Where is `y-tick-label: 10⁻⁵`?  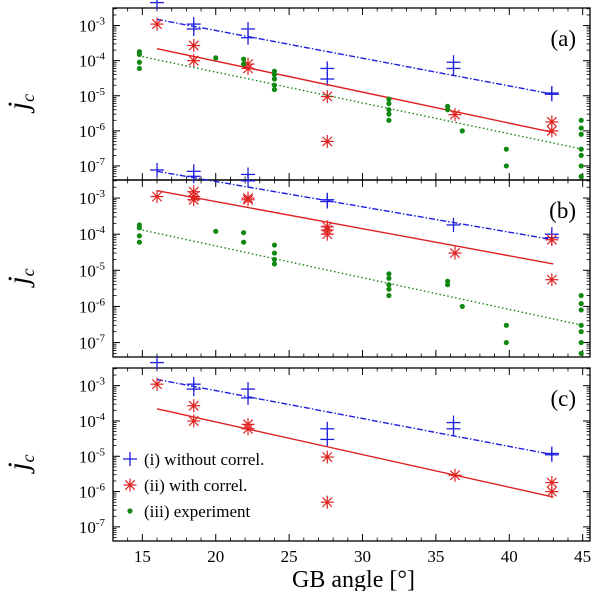 y-tick-label: 10⁻⁵ is located at coordinates (92, 456).